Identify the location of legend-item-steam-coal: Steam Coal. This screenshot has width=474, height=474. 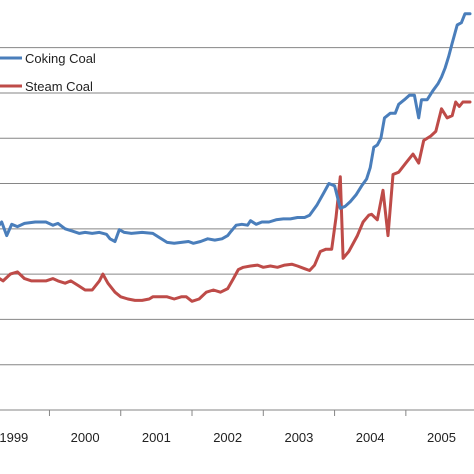
(46, 86).